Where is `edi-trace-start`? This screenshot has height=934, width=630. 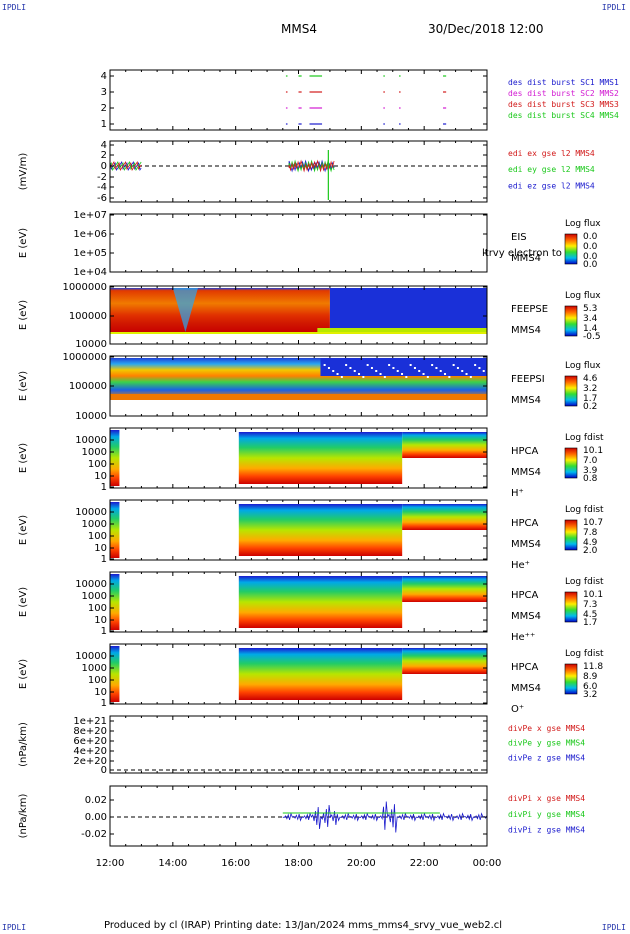
edi-trace-start is located at coordinates (125, 166).